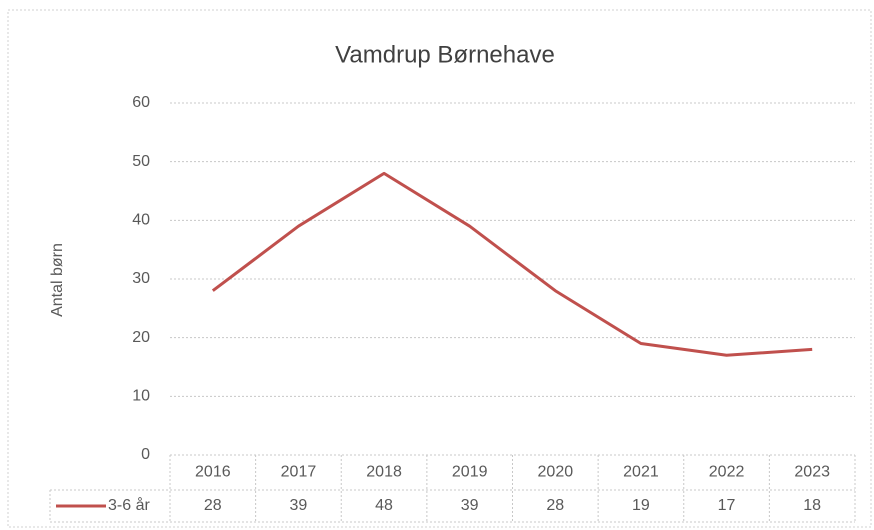 This screenshot has height=530, width=874. I want to click on table-value: 18, so click(812, 505).